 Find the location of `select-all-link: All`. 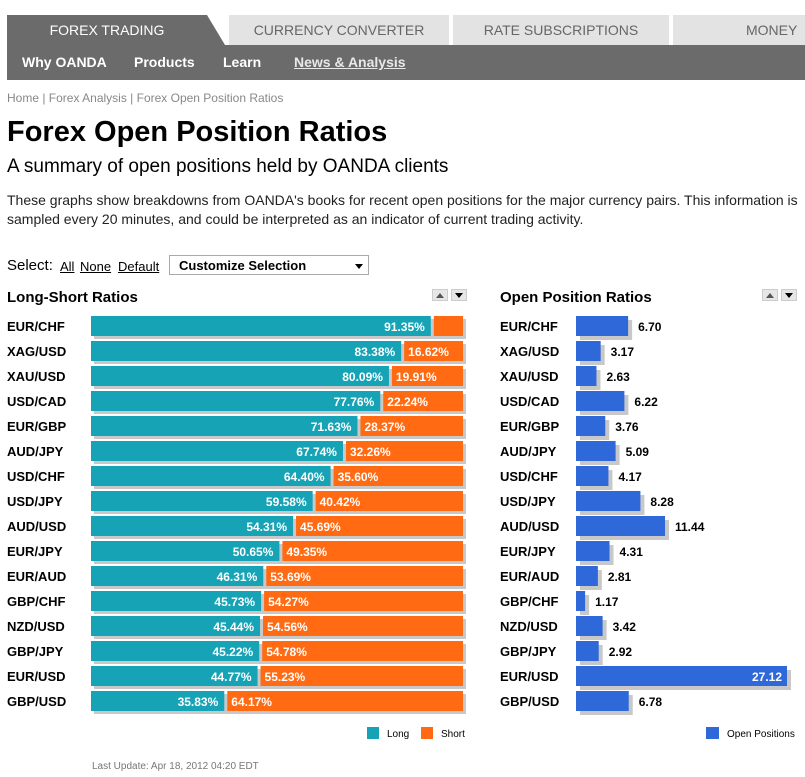

select-all-link: All is located at coordinates (67, 266).